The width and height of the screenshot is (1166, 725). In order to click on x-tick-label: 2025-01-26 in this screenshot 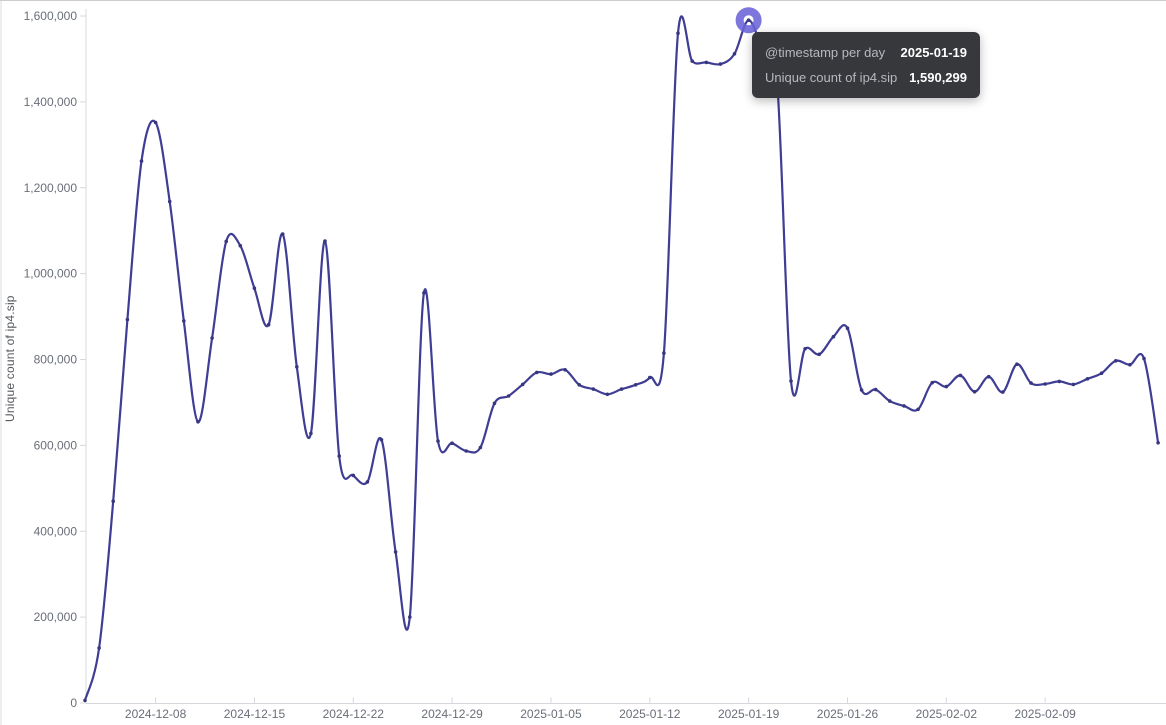, I will do `click(848, 714)`.